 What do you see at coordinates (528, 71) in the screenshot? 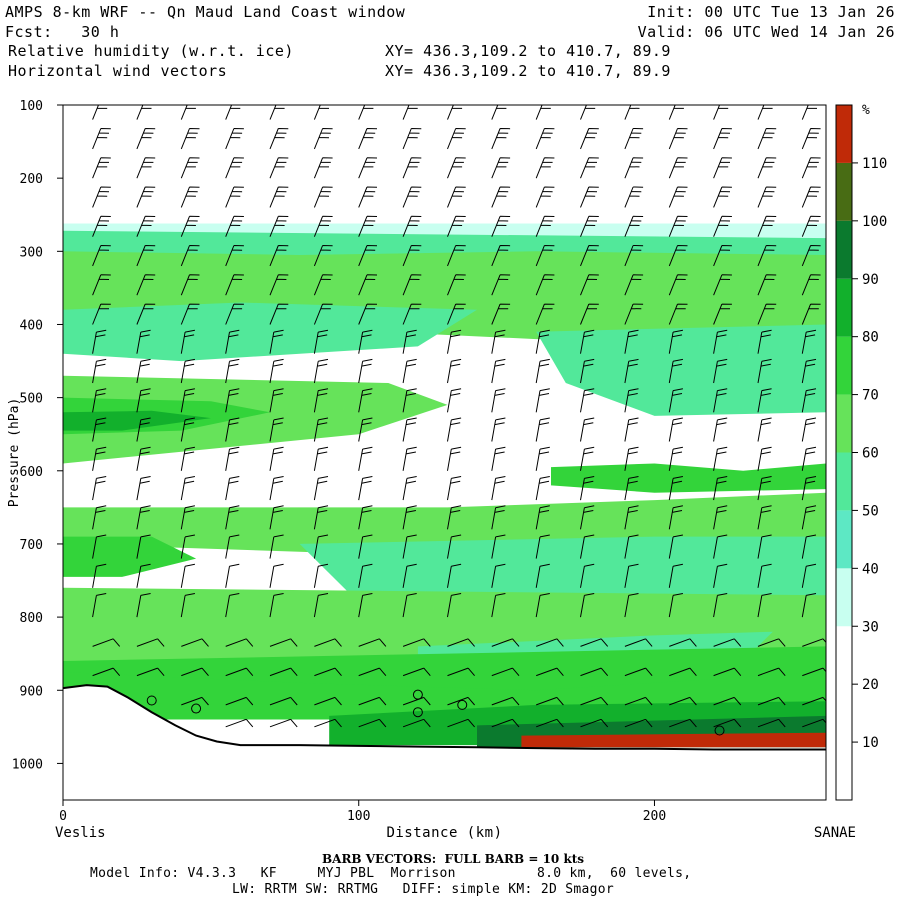
I see `xy-range-2: XY= 436.3,109.2 to 410.7, 89.9` at bounding box center [528, 71].